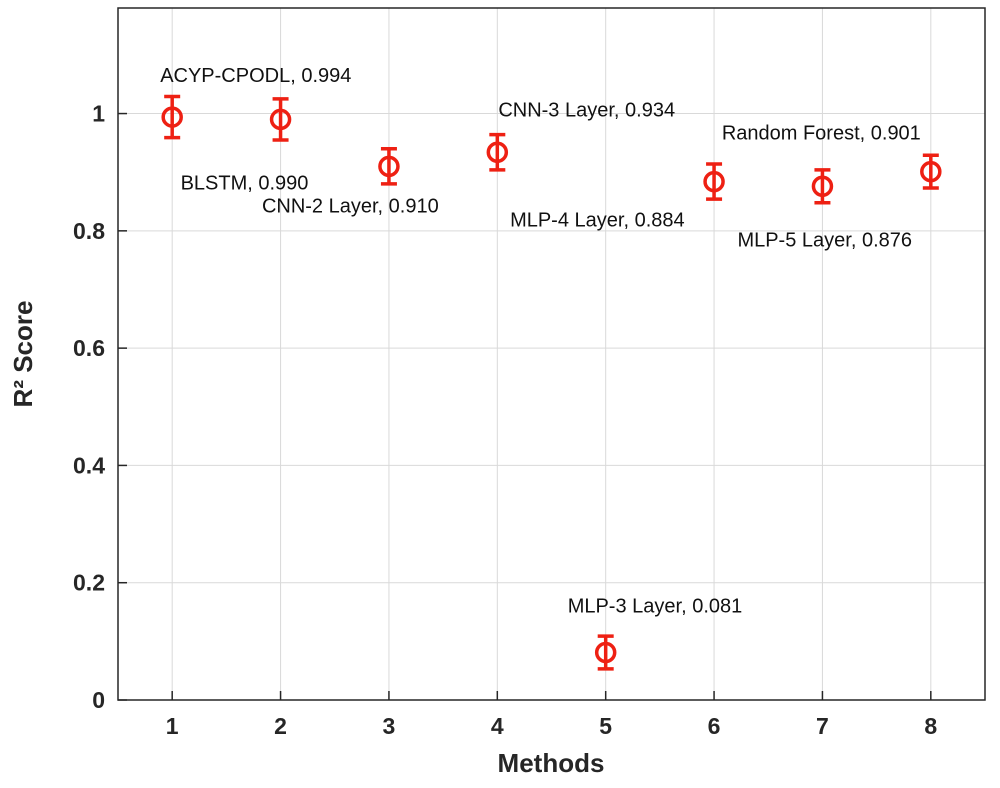  I want to click on y-tick-label: 0.8, so click(89, 231).